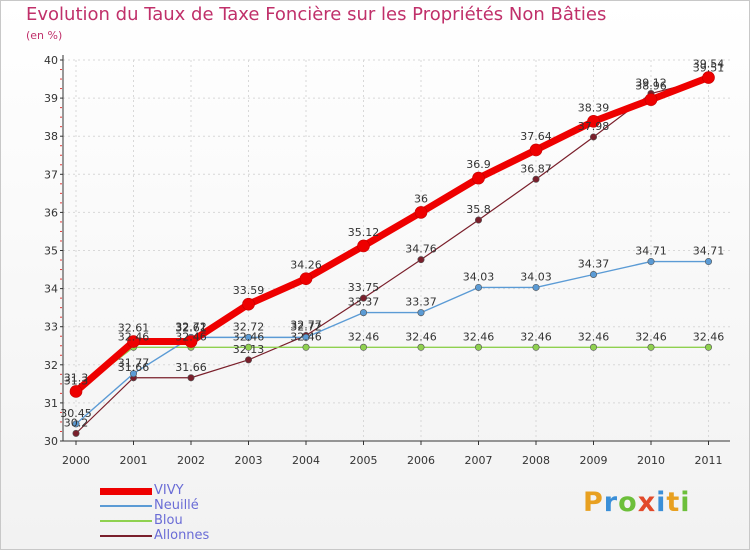  What do you see at coordinates (479, 460) in the screenshot?
I see `x-tick-label: 2007` at bounding box center [479, 460].